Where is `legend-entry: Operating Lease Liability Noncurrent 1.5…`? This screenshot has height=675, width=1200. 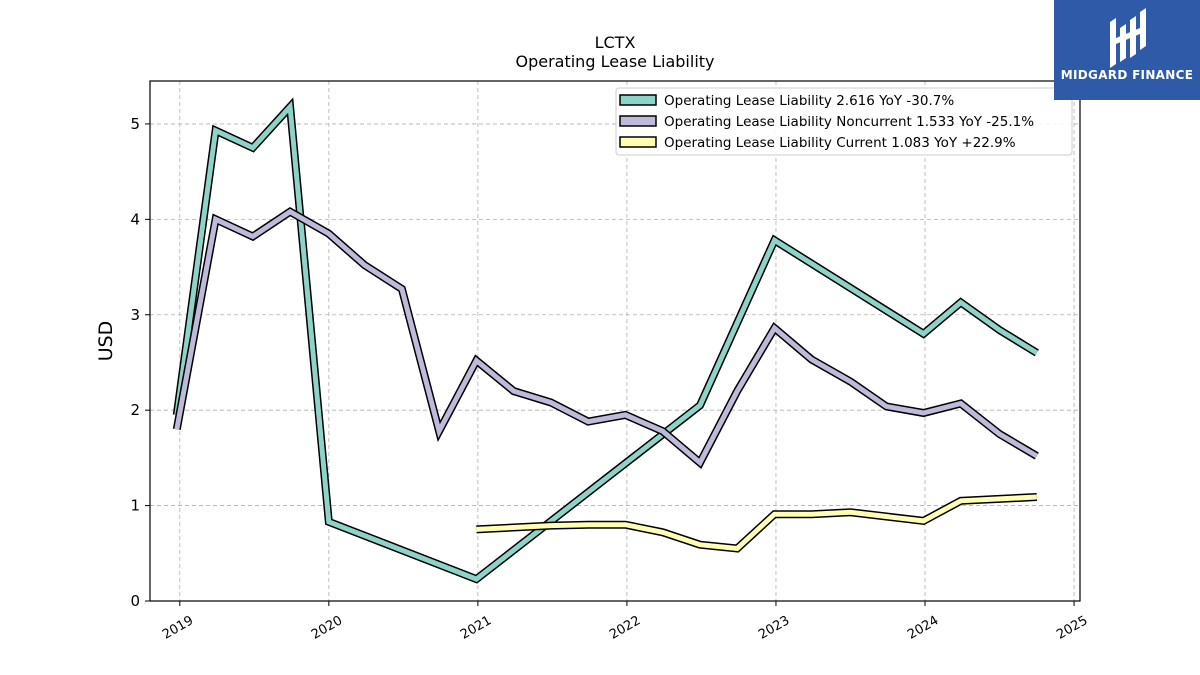
legend-entry: Operating Lease Liability Noncurrent 1.5… is located at coordinates (849, 122).